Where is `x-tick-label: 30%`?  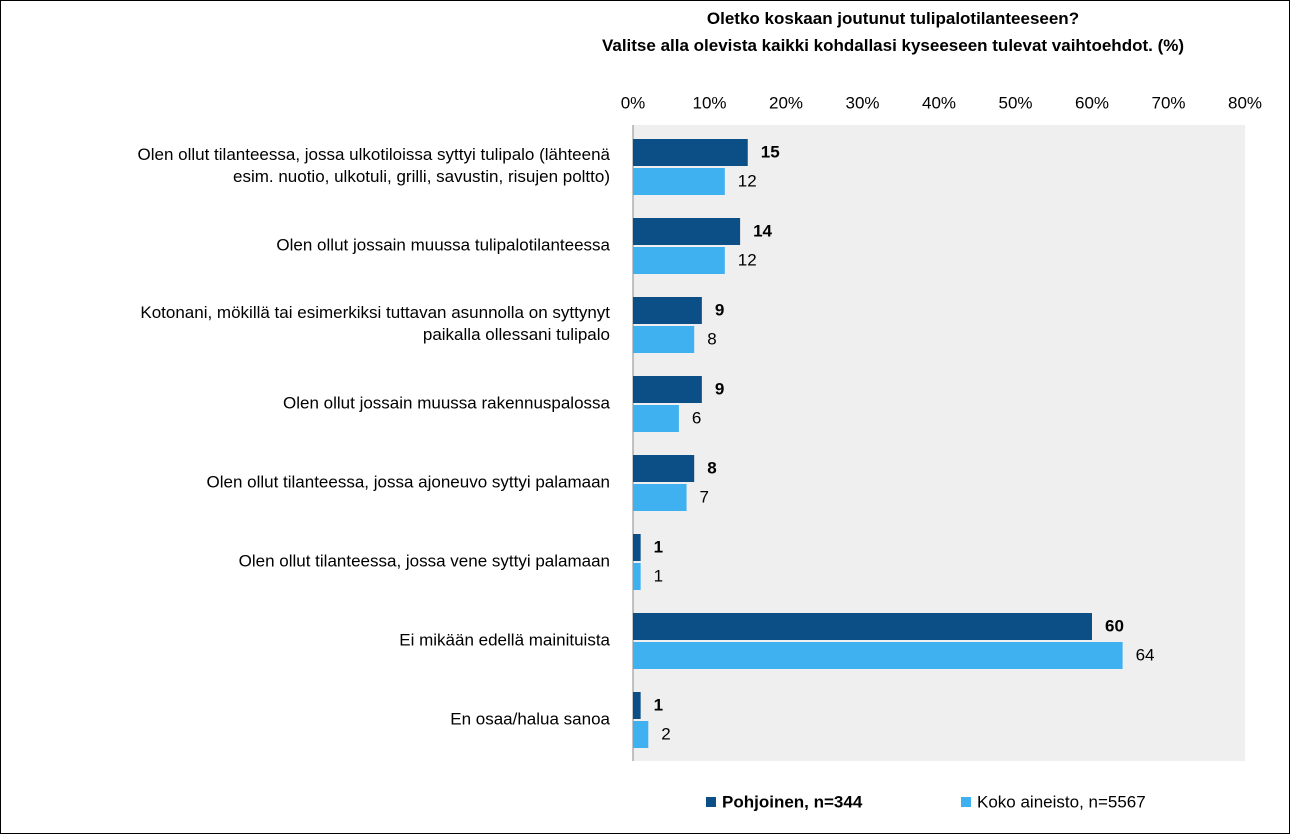 x-tick-label: 30% is located at coordinates (862, 102).